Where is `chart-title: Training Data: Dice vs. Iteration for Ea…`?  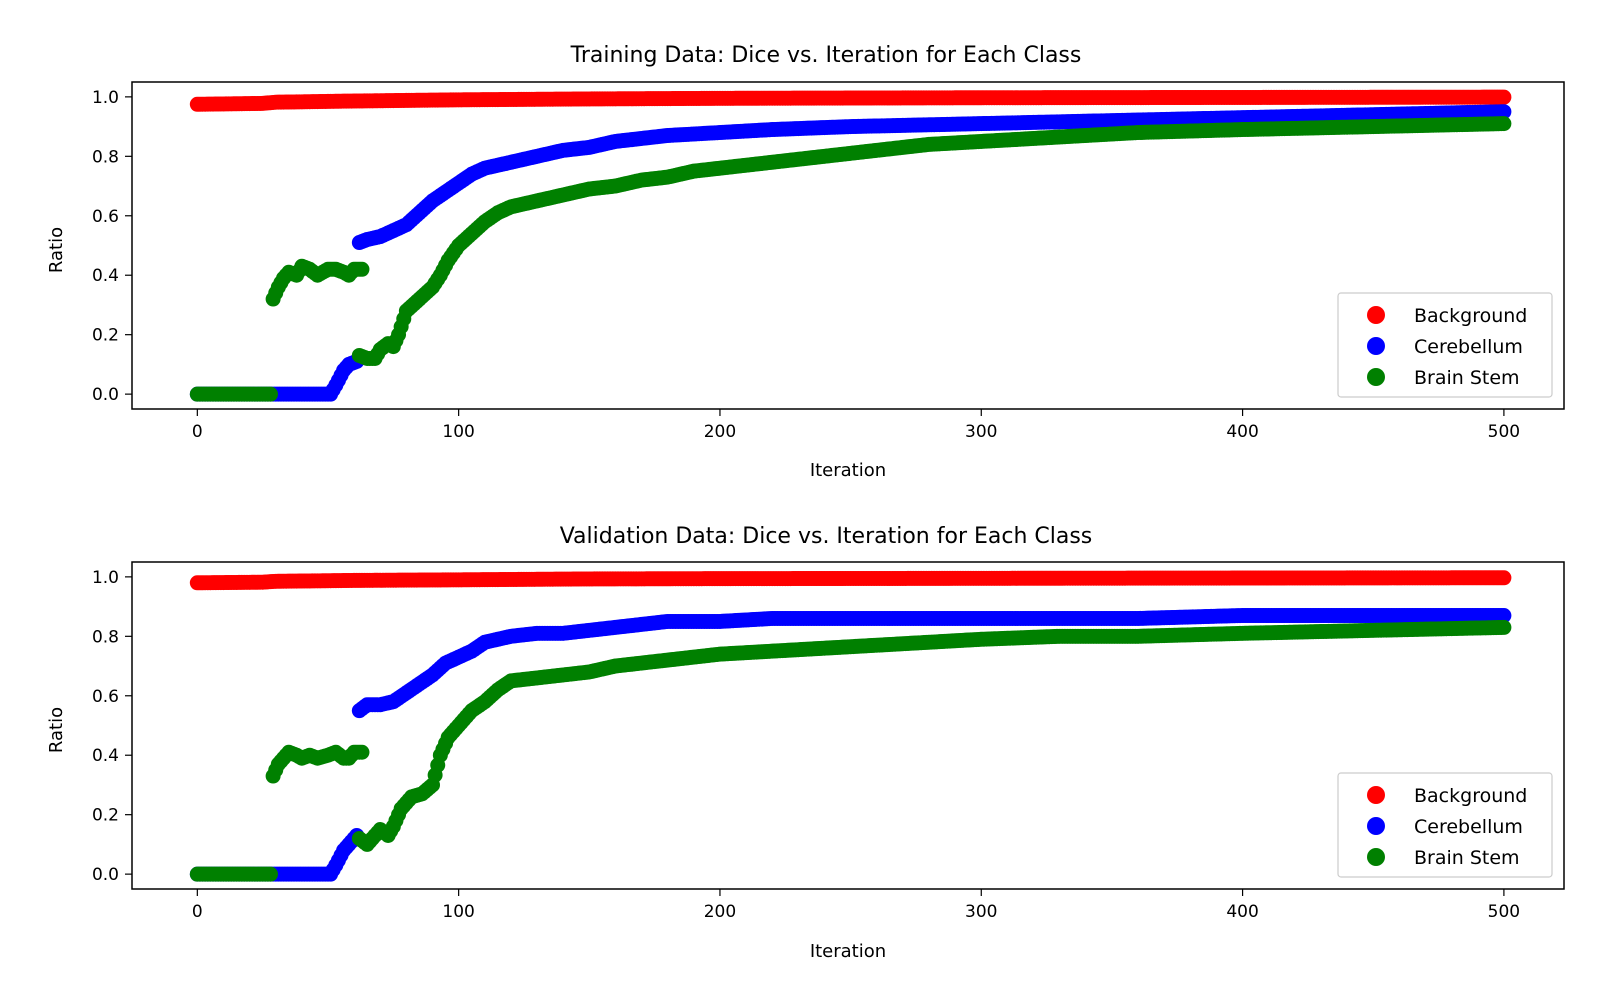 chart-title: Training Data: Dice vs. Iteration for Ea… is located at coordinates (826, 55).